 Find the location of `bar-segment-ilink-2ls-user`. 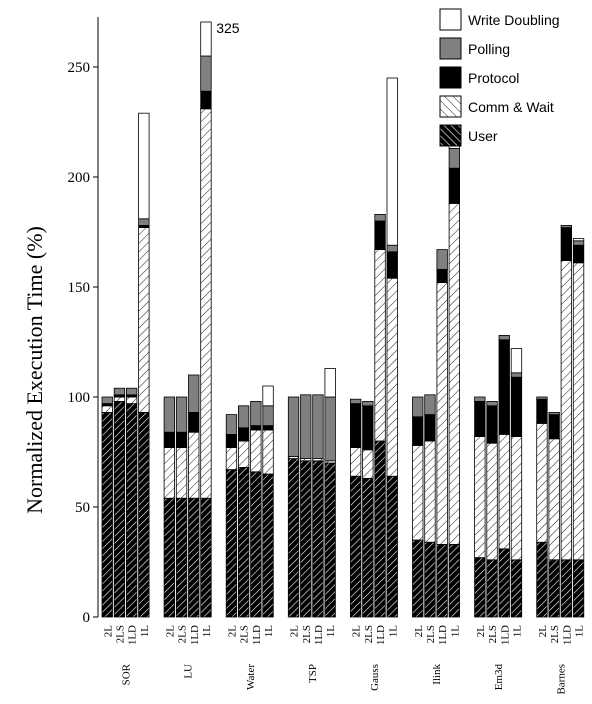

bar-segment-ilink-2ls-user is located at coordinates (430, 579).